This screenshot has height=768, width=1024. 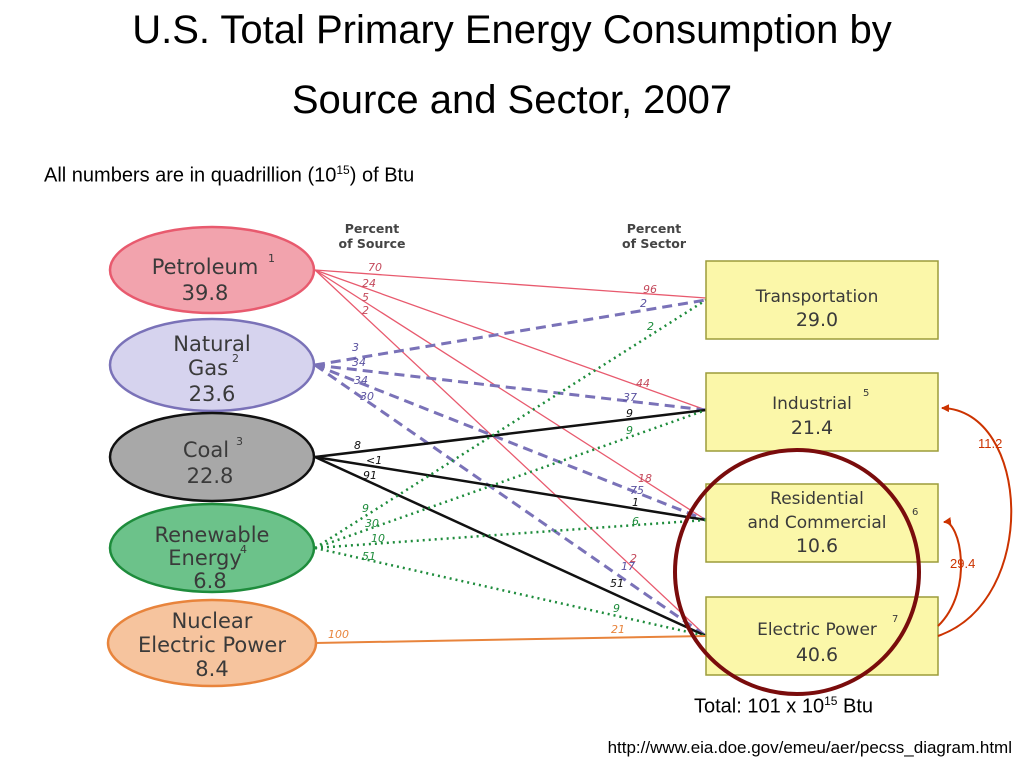 I want to click on header-percent-sector-line1: Percent, so click(x=654, y=228).